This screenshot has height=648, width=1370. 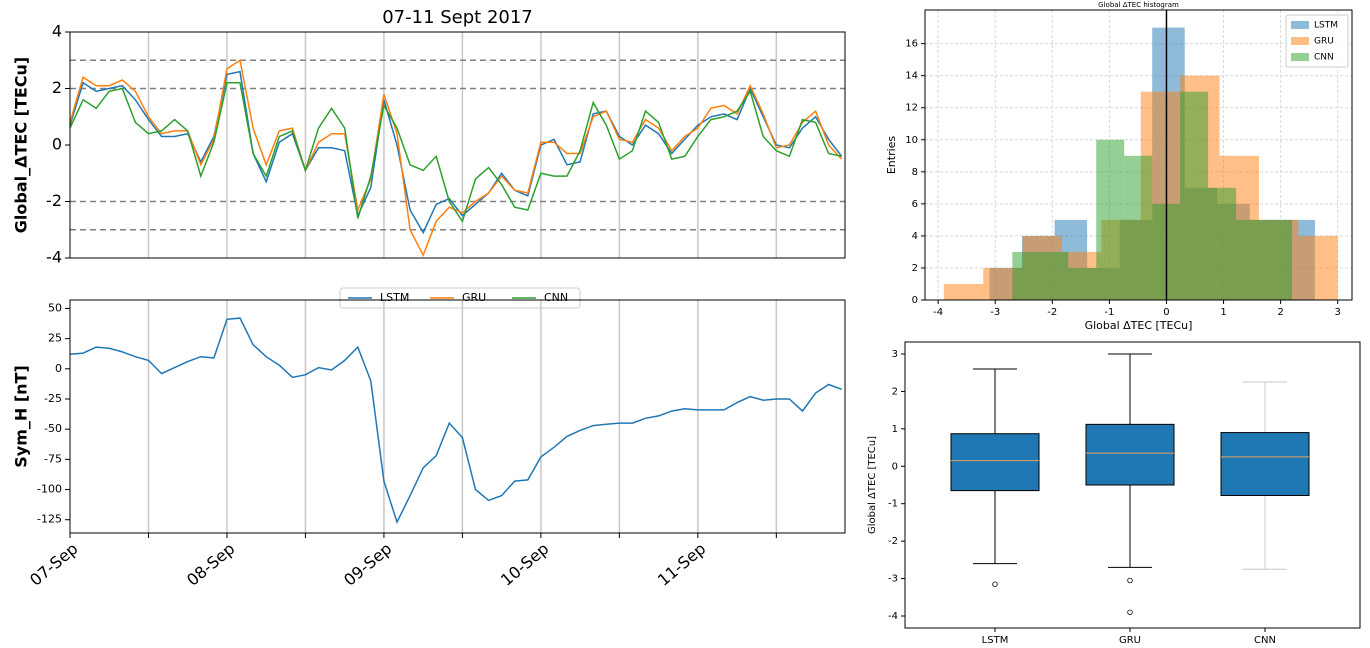 I want to click on y-tick-label: 50, so click(x=55, y=307).